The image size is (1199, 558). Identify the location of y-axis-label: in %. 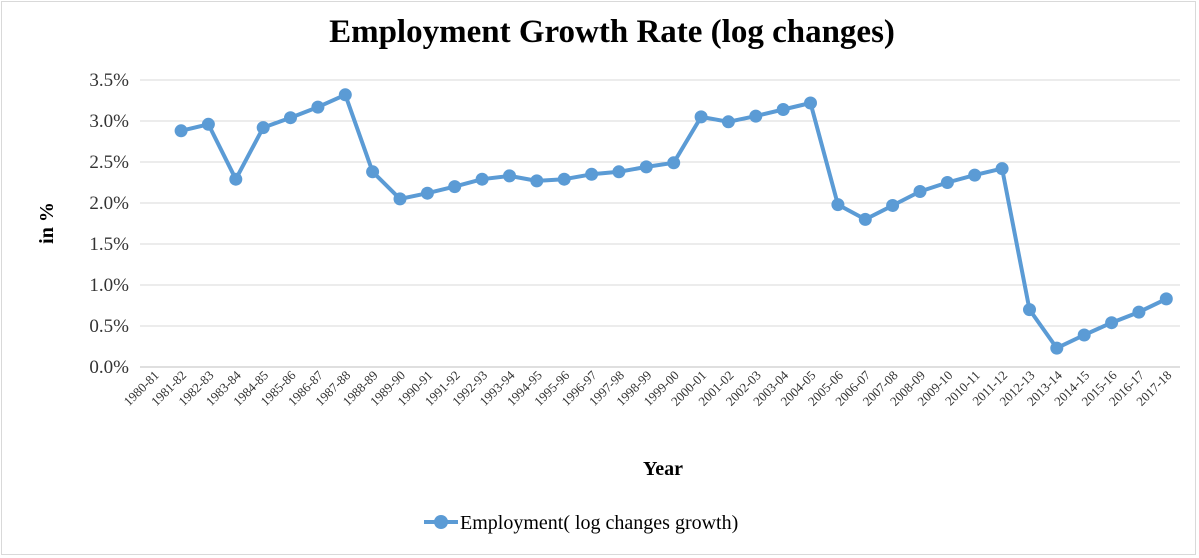
(47, 223).